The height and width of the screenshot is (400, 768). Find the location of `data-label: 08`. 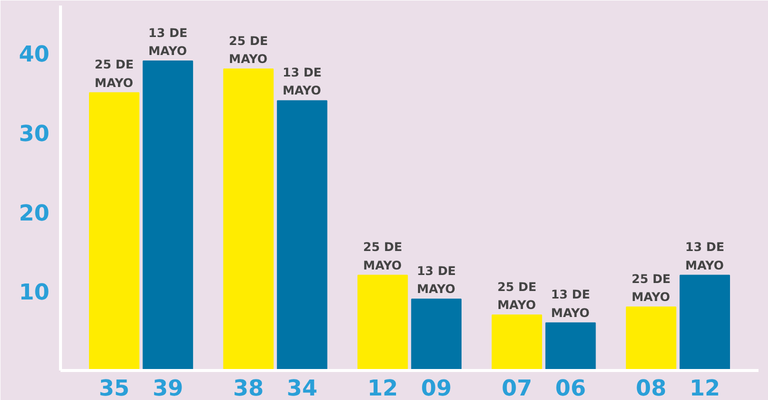

data-label: 08 is located at coordinates (651, 388).